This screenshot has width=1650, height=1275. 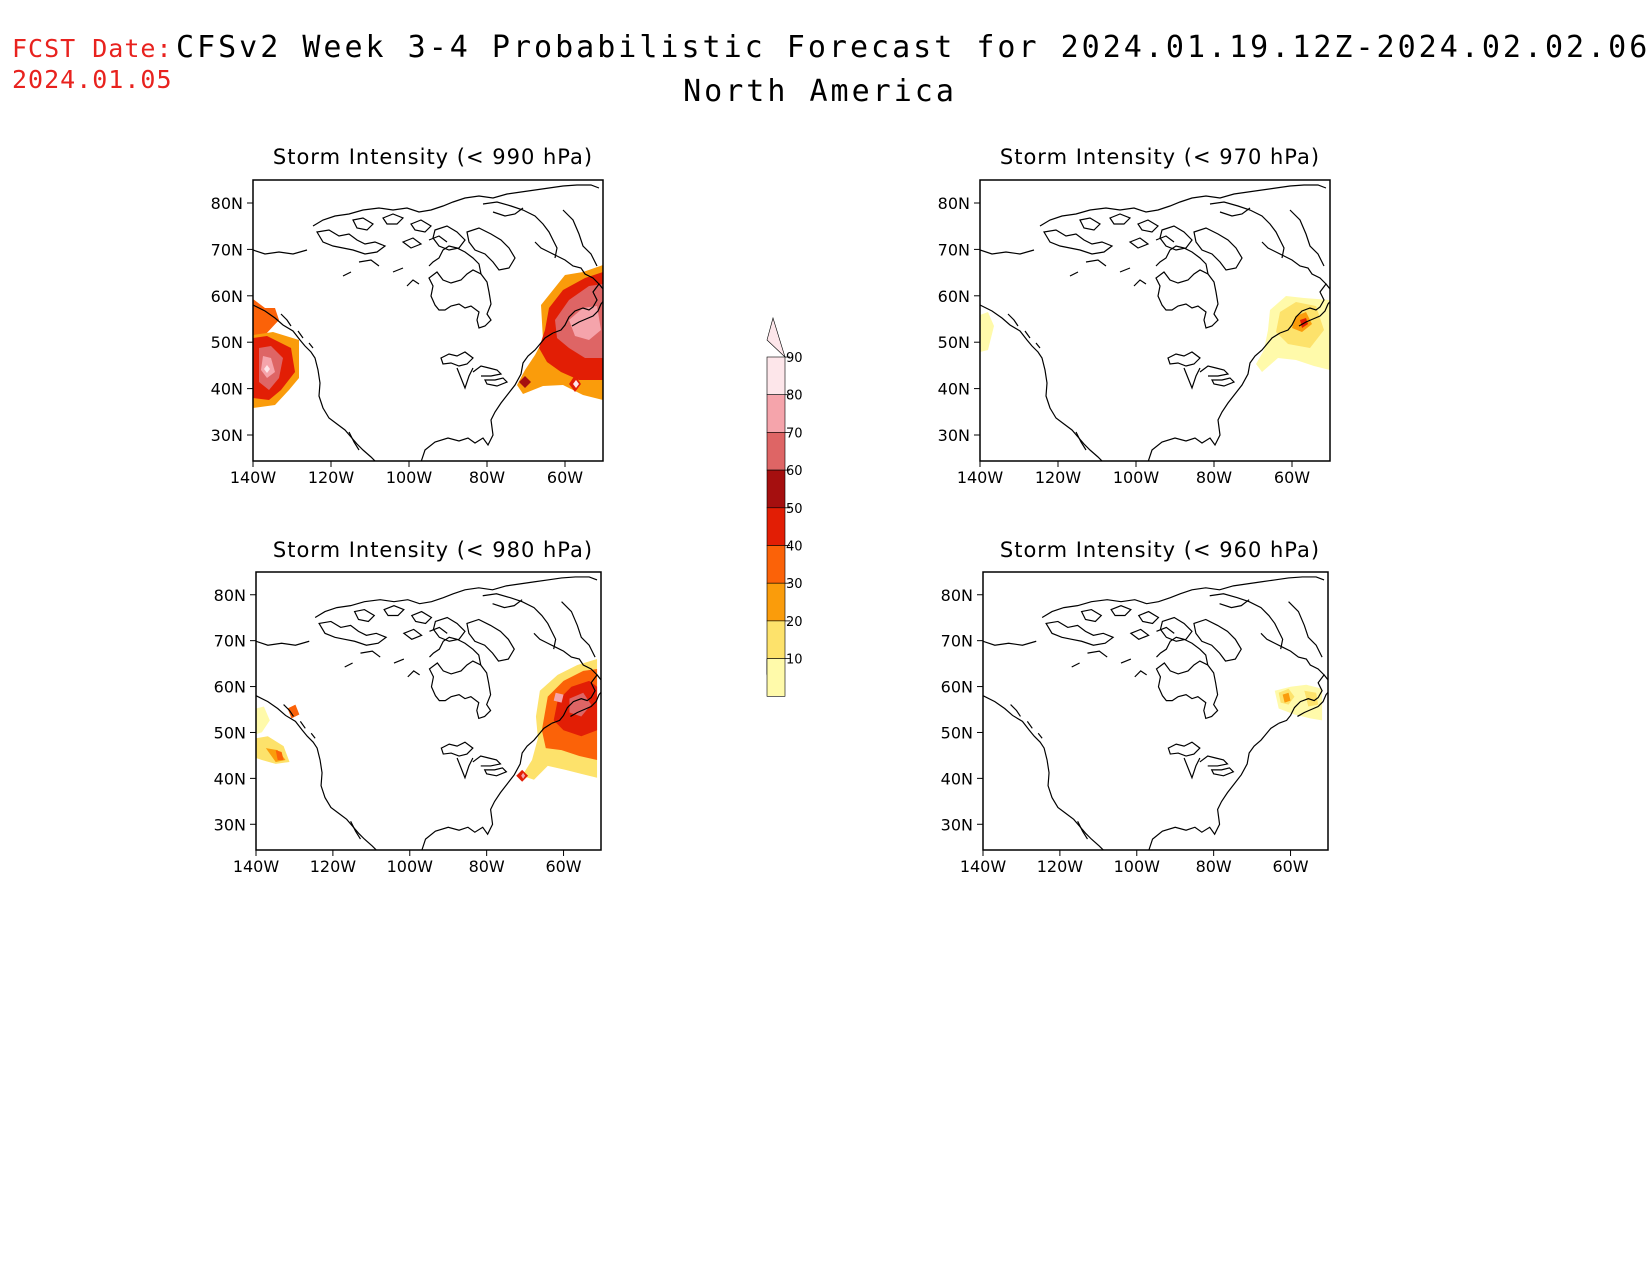 What do you see at coordinates (433, 157) in the screenshot?
I see `panel-title: Storm Intensity (< 990 hPa)` at bounding box center [433, 157].